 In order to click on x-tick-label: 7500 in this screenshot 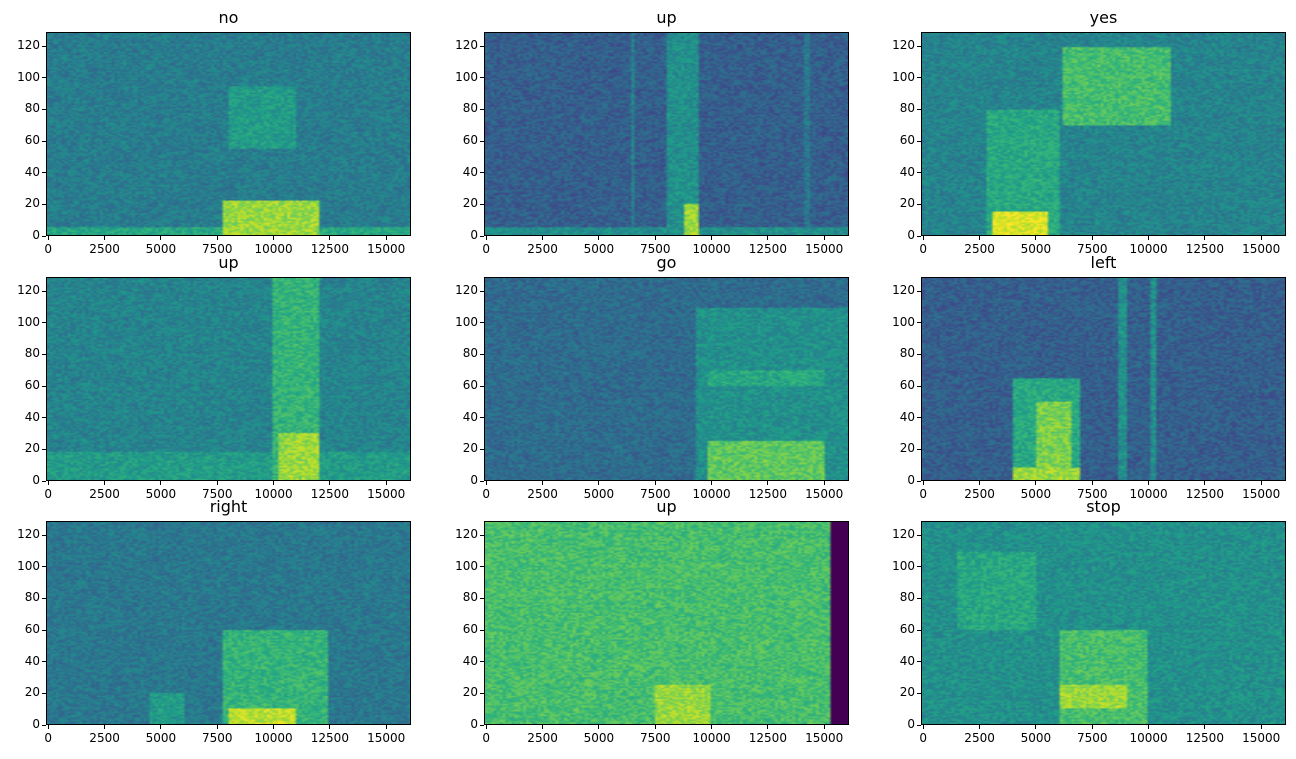, I will do `click(217, 738)`.